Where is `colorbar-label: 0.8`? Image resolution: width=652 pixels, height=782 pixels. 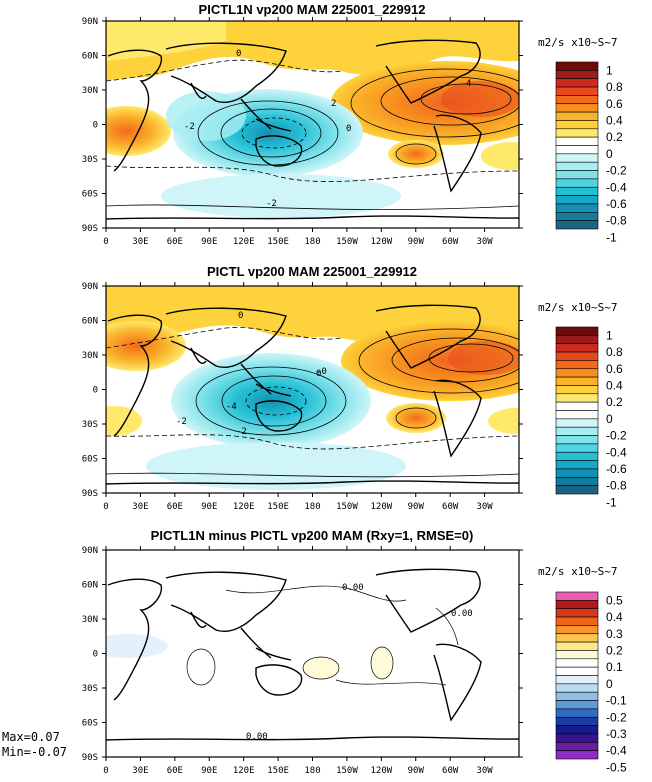
colorbar-label: 0.8 is located at coordinates (614, 352).